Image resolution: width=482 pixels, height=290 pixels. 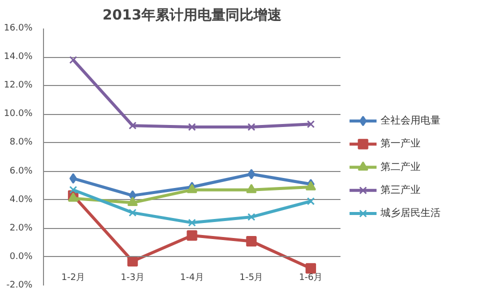 I want to click on legend-label: 第三产业, so click(x=400, y=190).